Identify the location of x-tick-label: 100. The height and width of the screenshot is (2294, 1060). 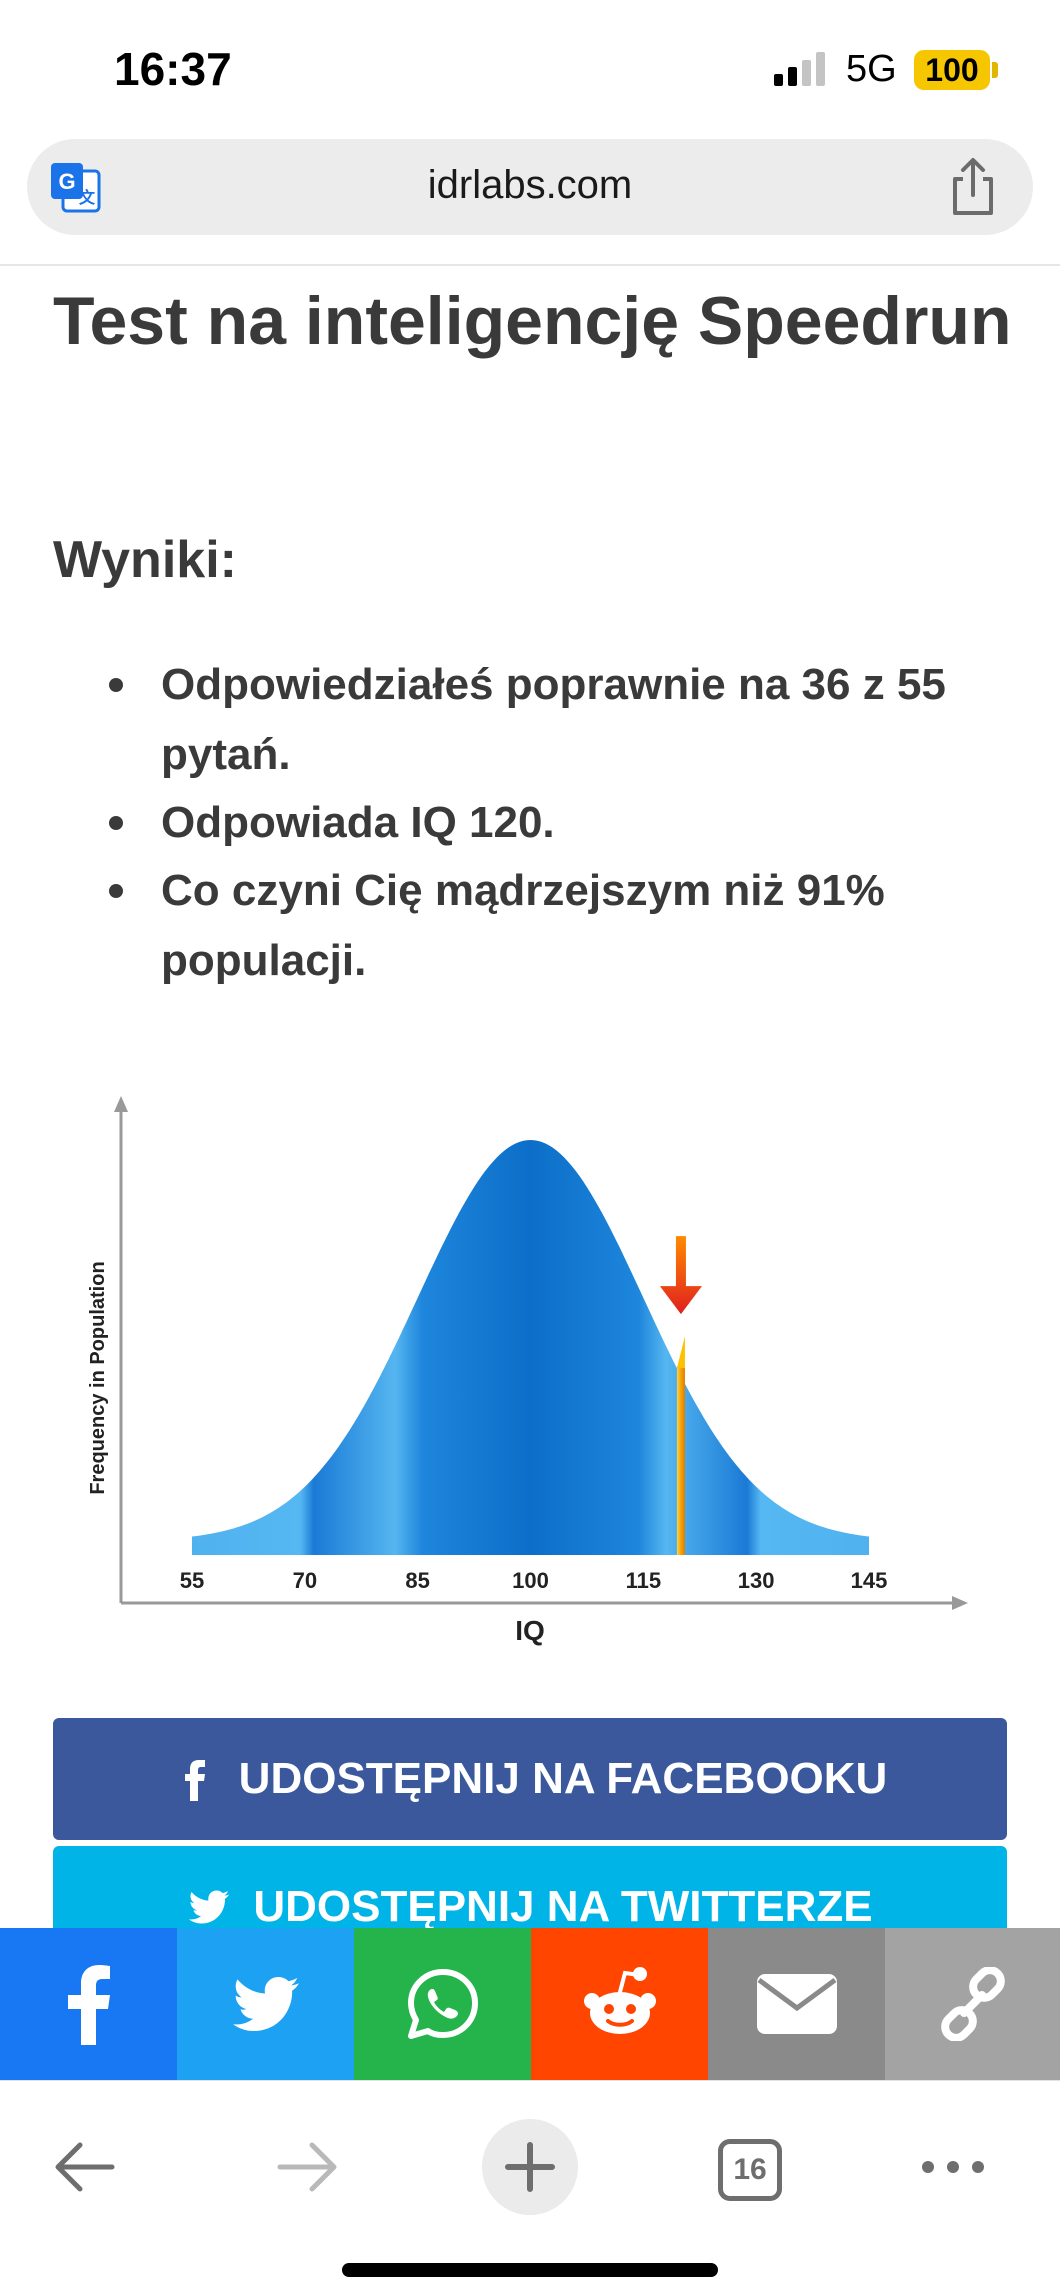
(530, 1580).